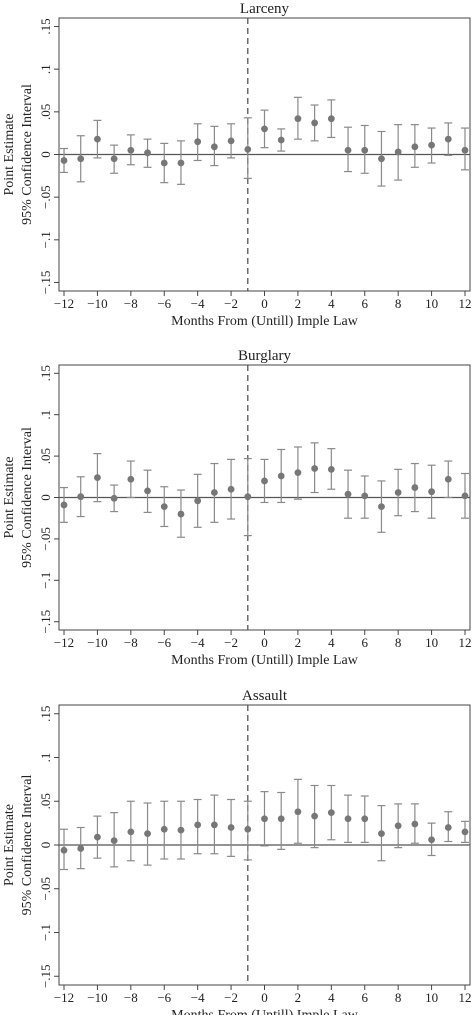 The image size is (474, 1015). What do you see at coordinates (265, 356) in the screenshot?
I see `chart-title: Burglary` at bounding box center [265, 356].